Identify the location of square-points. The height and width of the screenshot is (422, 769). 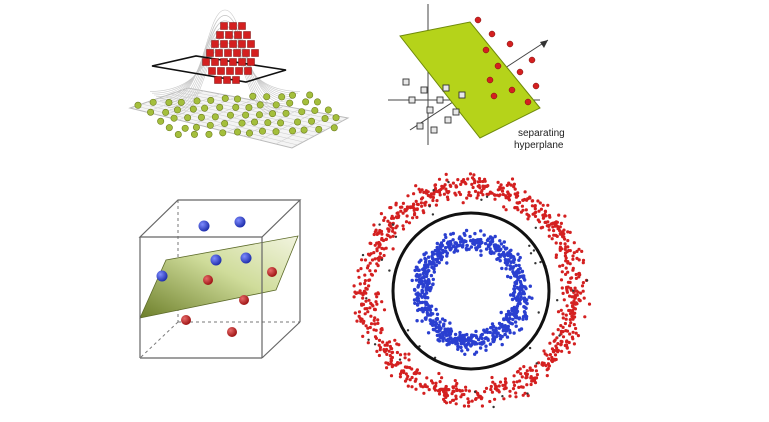
(434, 106).